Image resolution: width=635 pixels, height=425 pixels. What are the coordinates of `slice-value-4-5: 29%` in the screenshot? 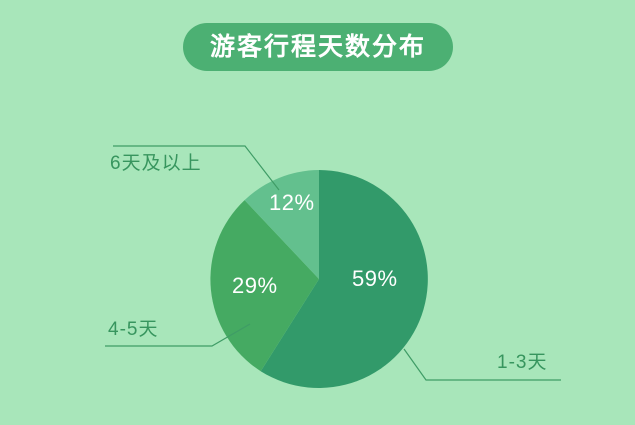 It's located at (255, 285).